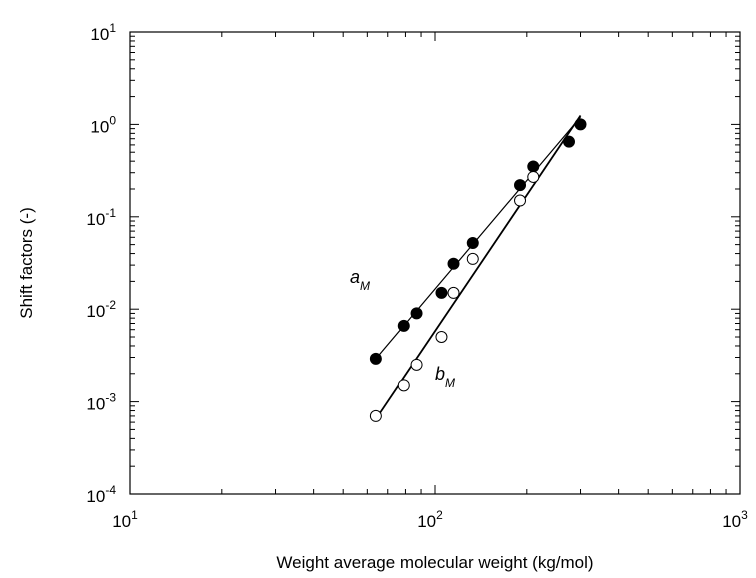  Describe the element at coordinates (430, 519) in the screenshot. I see `x-tick-label: 10²` at that location.